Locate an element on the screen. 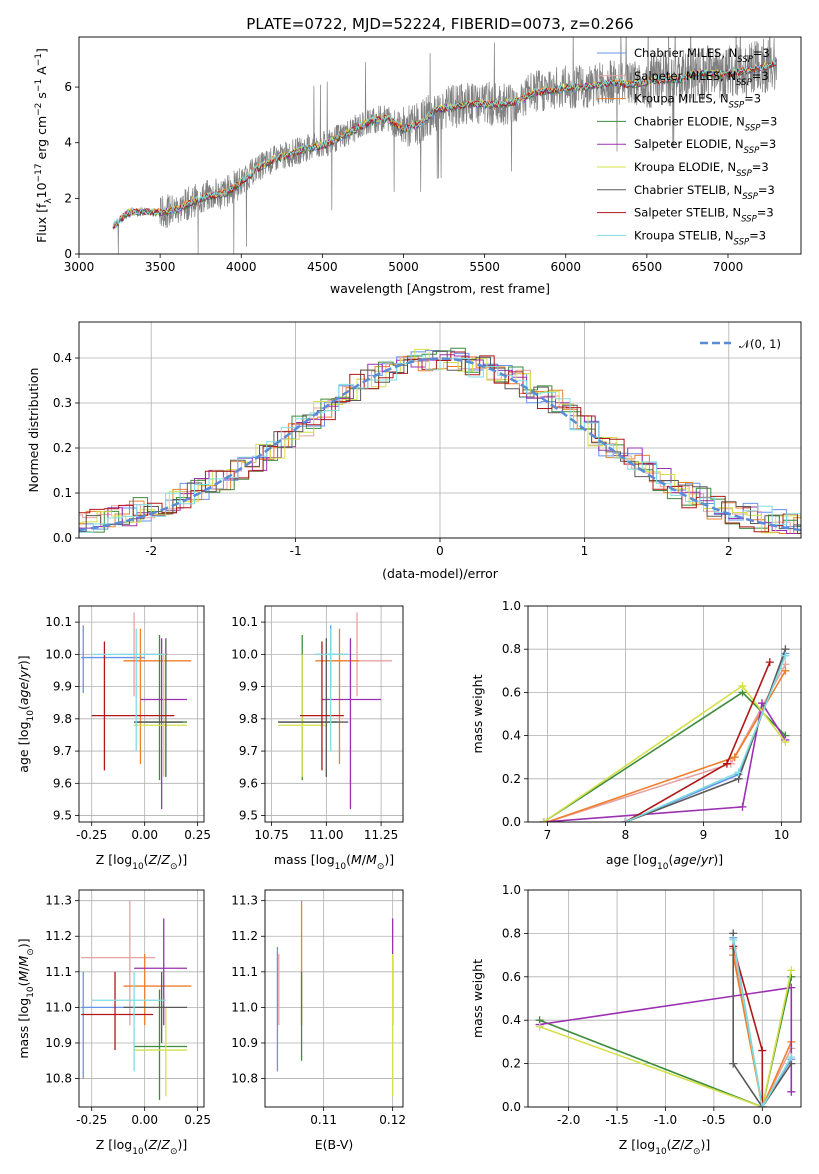 The height and width of the screenshot is (1174, 819). y-tick-label: 0.6 is located at coordinates (511, 977).